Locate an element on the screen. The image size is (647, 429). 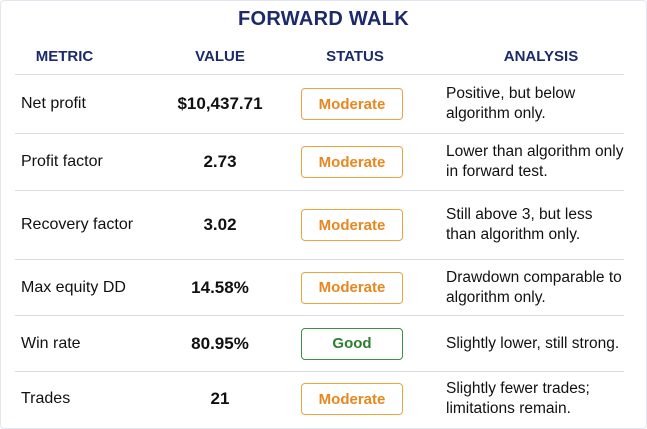
metric-value: 3.02 is located at coordinates (220, 224).